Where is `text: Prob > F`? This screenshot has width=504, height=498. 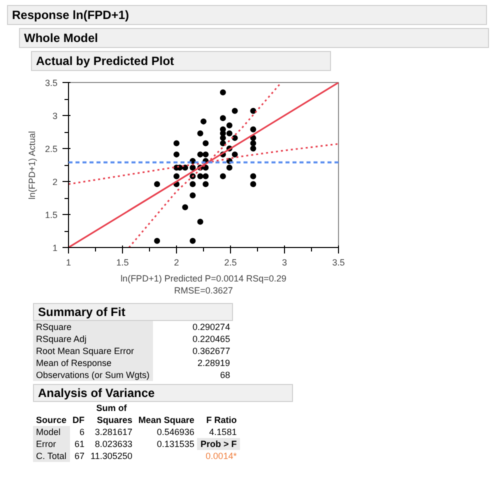 text: Prob > F is located at coordinates (218, 444).